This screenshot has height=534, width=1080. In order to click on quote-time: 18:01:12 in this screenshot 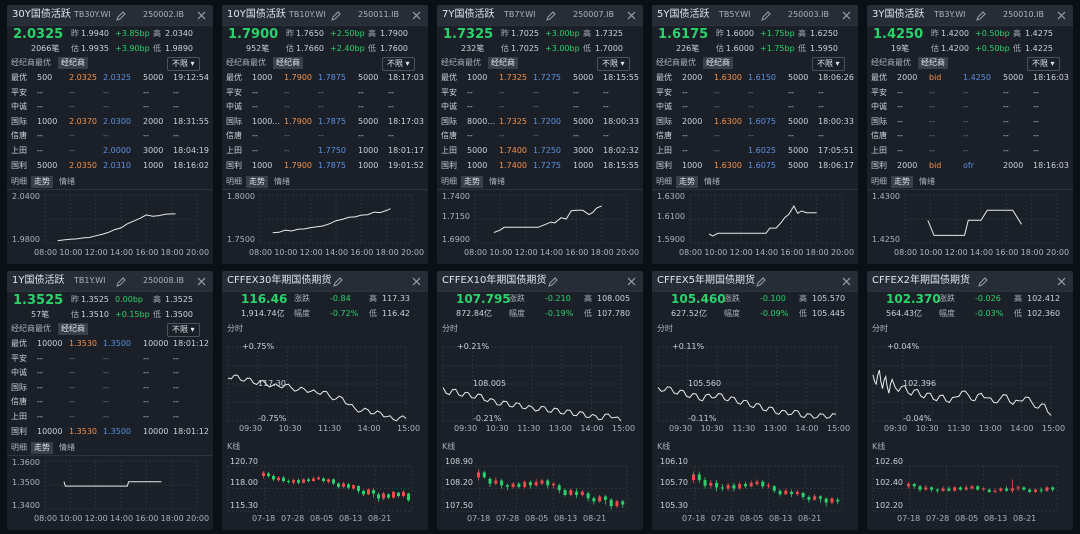, I will do `click(191, 343)`.